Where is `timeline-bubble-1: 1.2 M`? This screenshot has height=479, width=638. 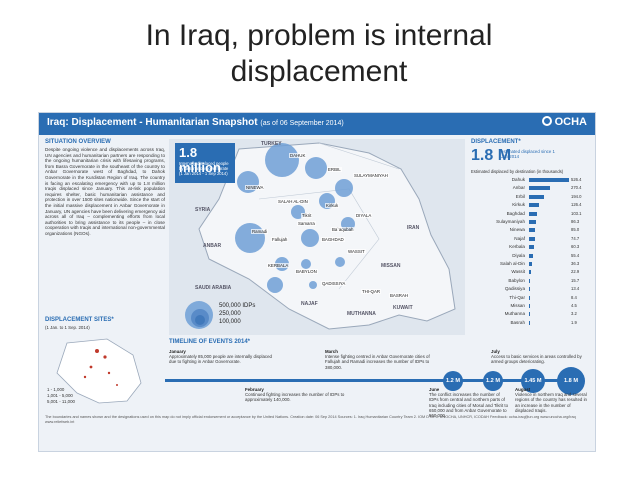 timeline-bubble-1: 1.2 M is located at coordinates (453, 381).